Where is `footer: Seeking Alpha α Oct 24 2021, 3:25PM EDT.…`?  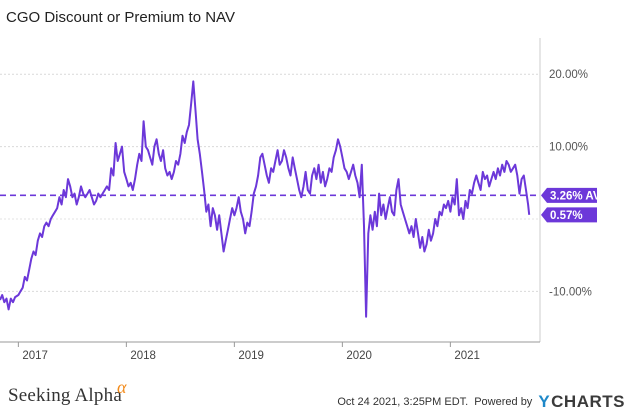 footer: Seeking Alpha α Oct 24 2021, 3:25PM EDT.… is located at coordinates (317, 397).